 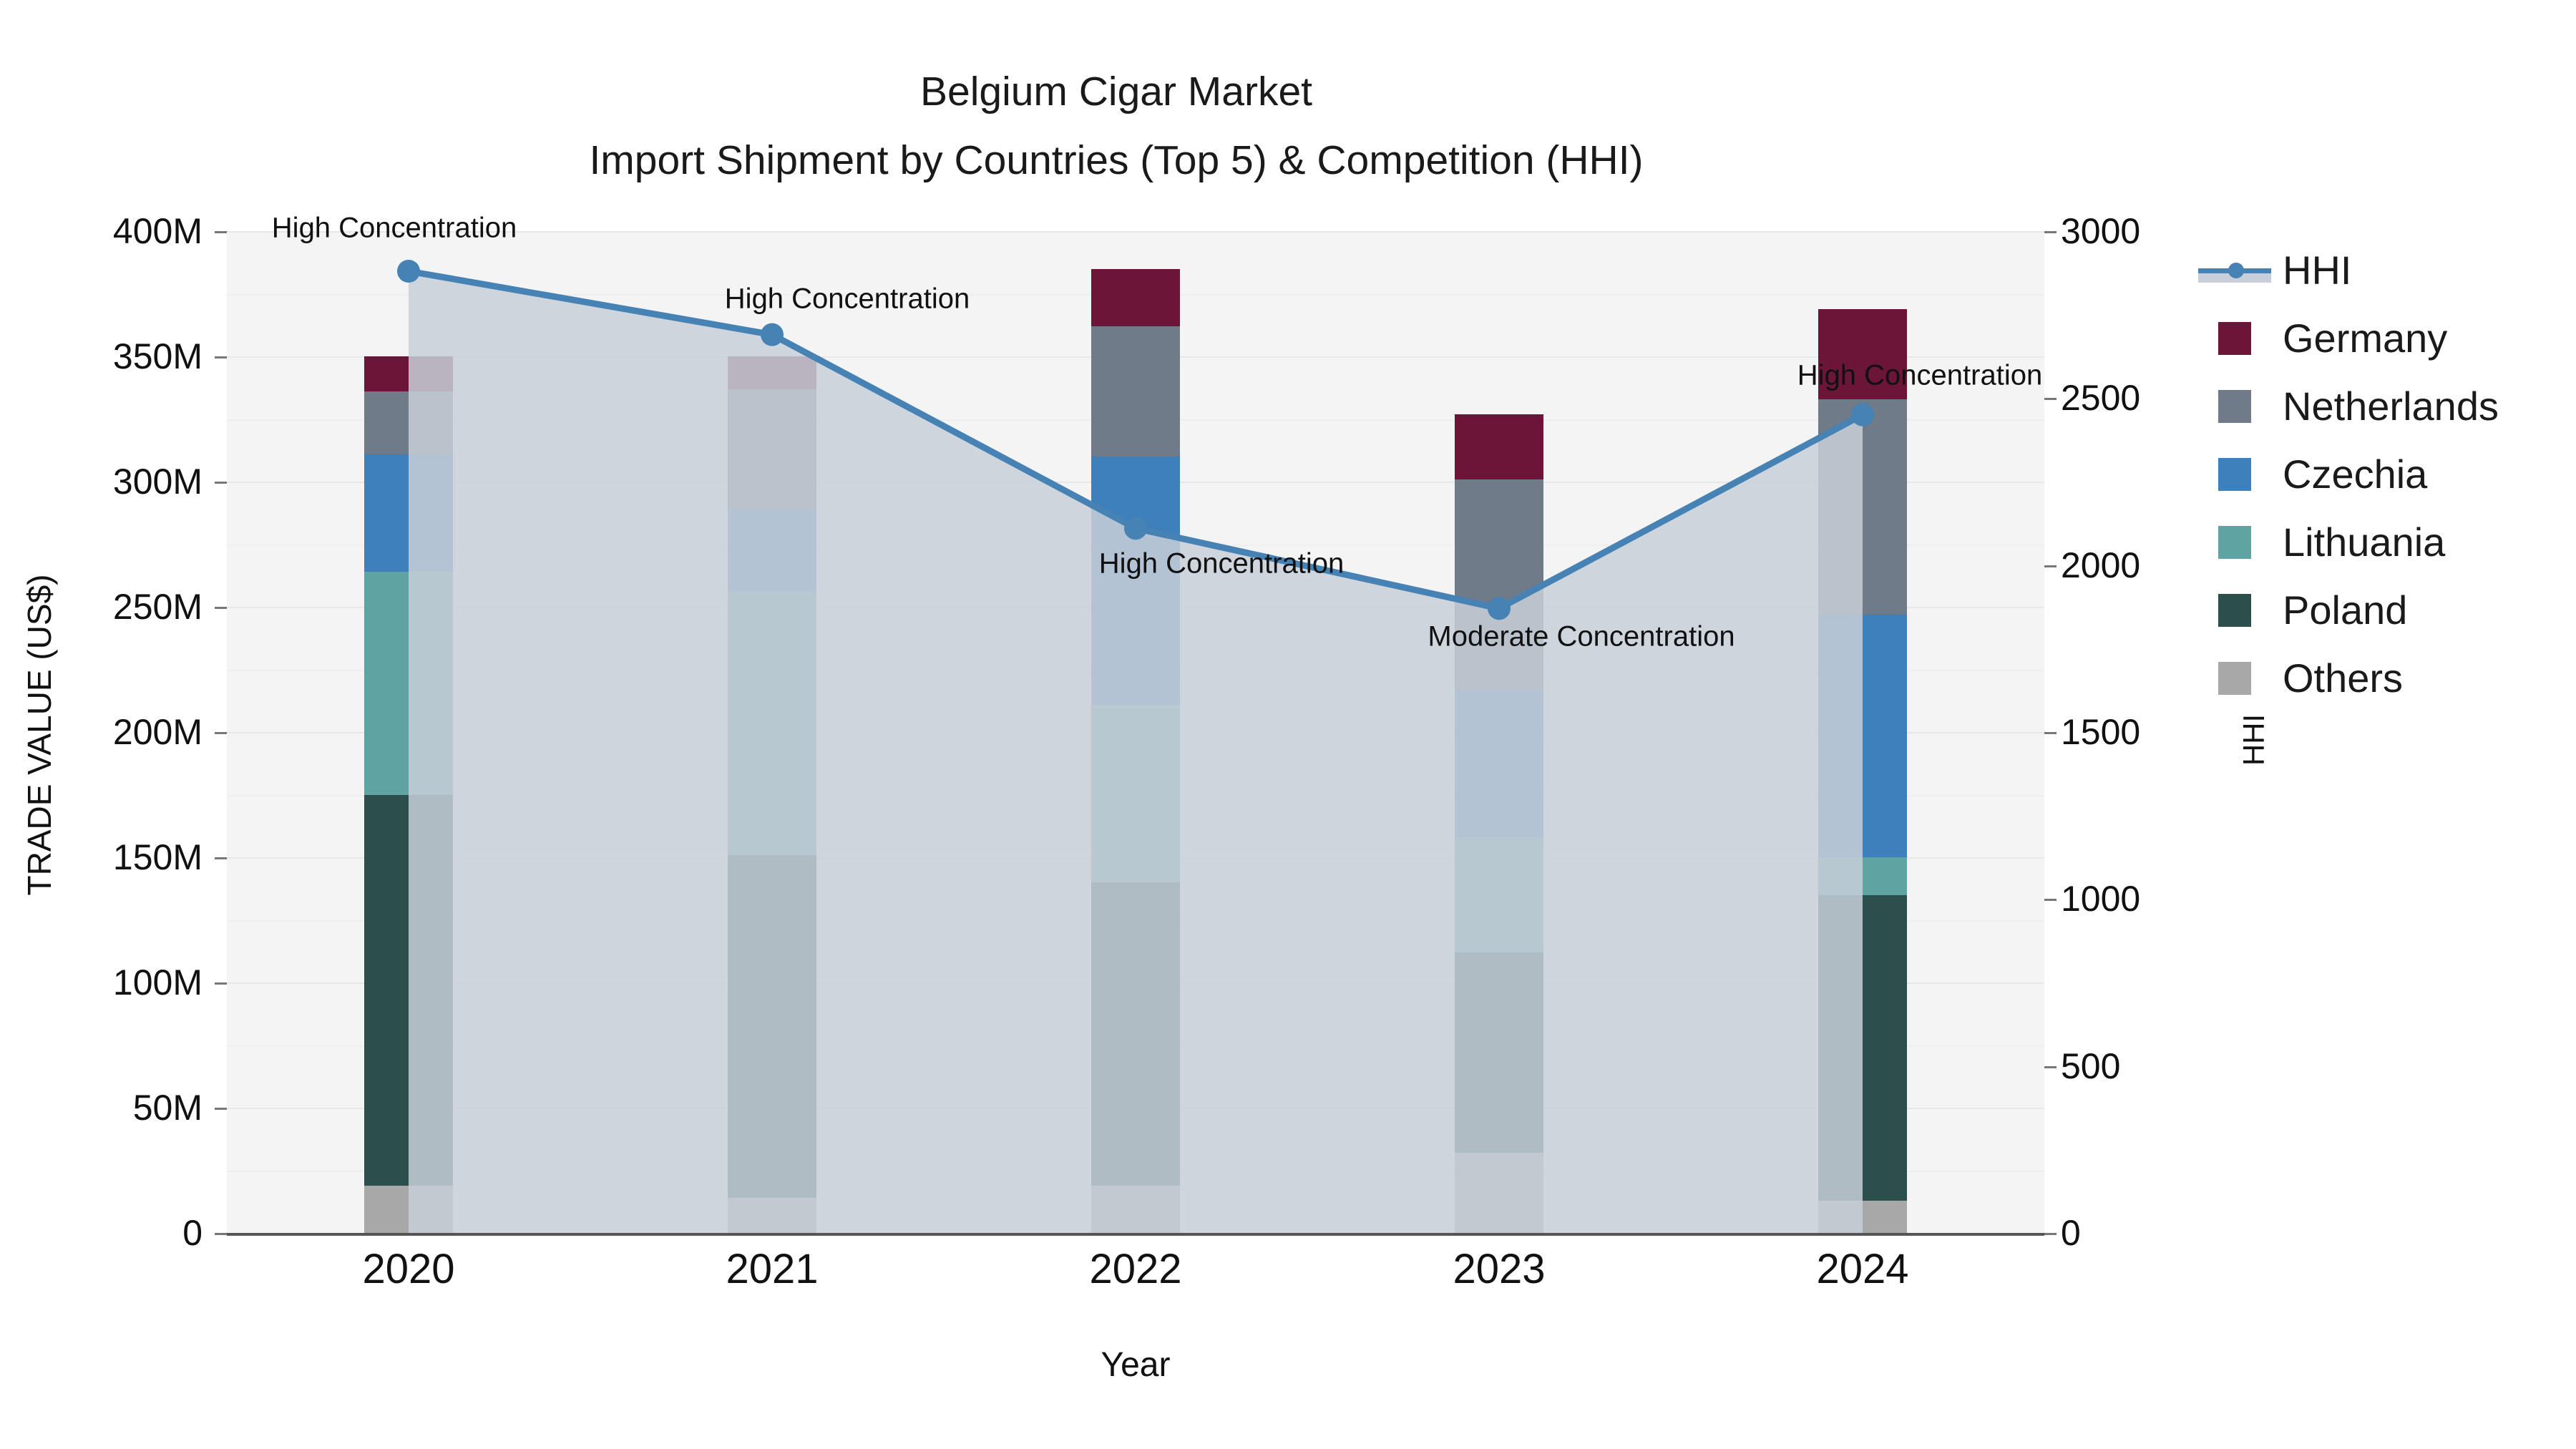 What do you see at coordinates (2234, 338) in the screenshot?
I see `legend-swatch-germany` at bounding box center [2234, 338].